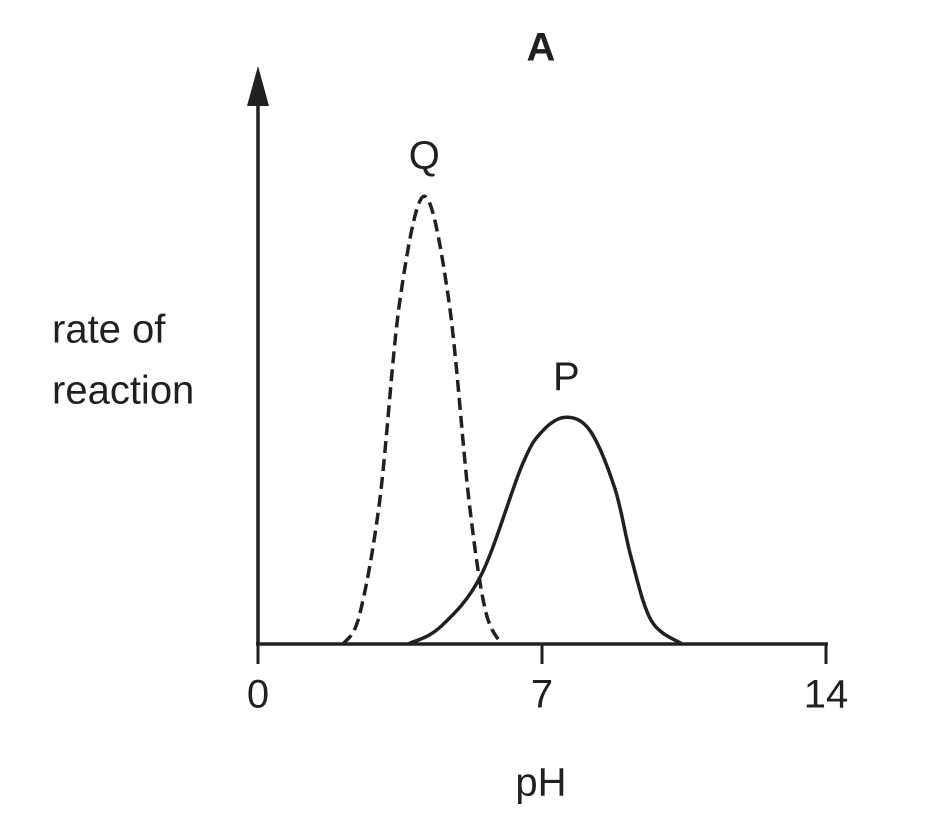  What do you see at coordinates (566, 377) in the screenshot?
I see `series-label: P` at bounding box center [566, 377].